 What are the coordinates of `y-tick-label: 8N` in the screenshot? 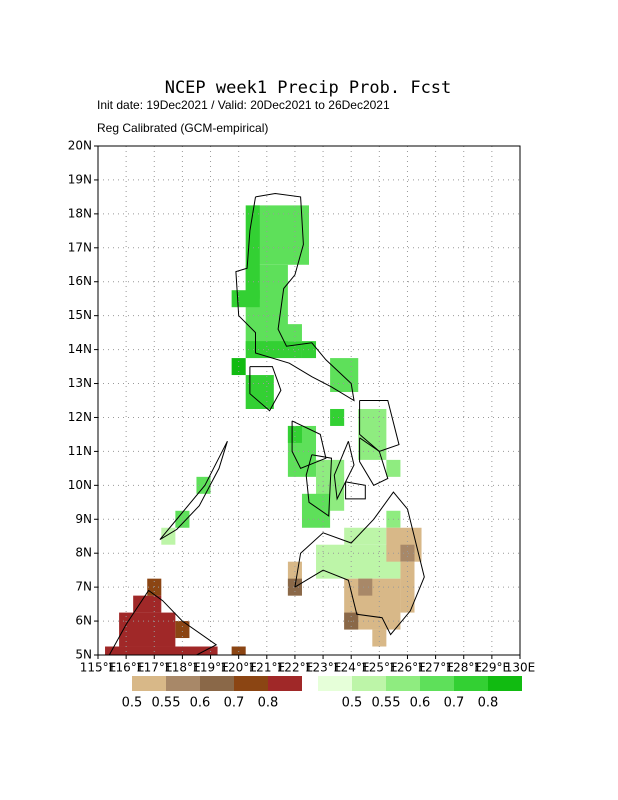 It's located at (83, 553).